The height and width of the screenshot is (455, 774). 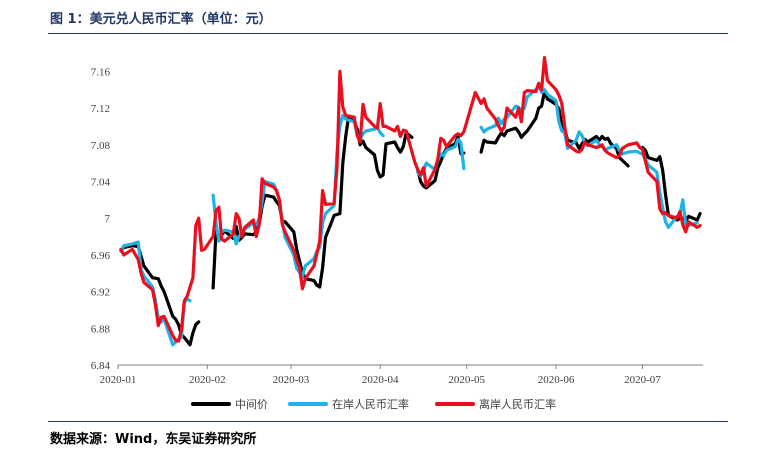 What do you see at coordinates (101, 329) in the screenshot?
I see `y-tick-label: 6.88` at bounding box center [101, 329].